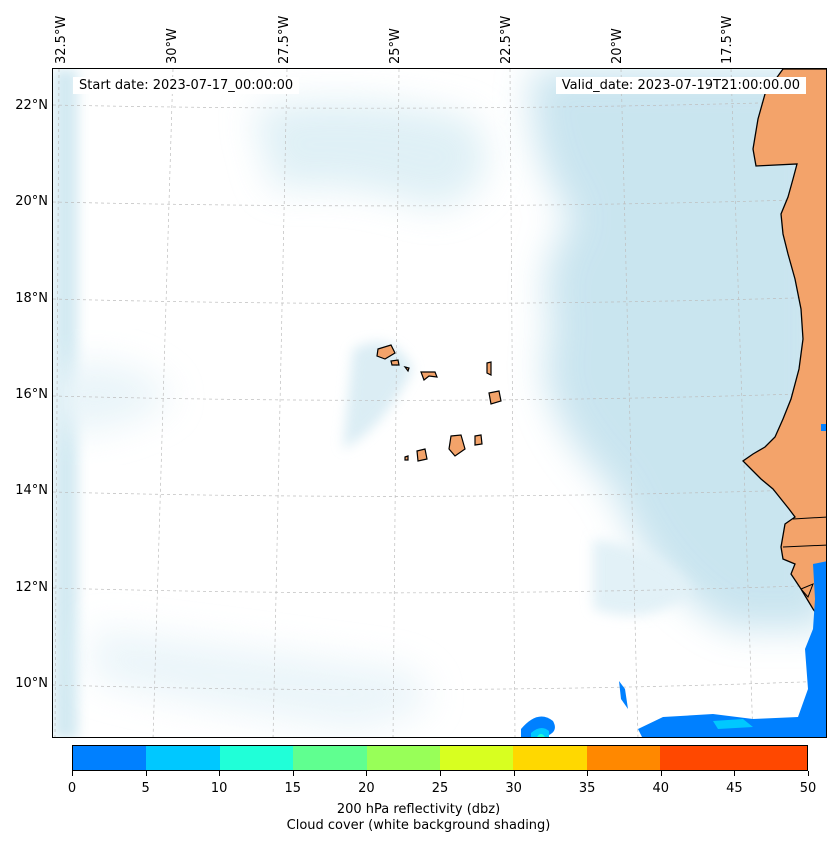 The width and height of the screenshot is (837, 843). I want to click on colorbar-tick-label: 5, so click(145, 788).